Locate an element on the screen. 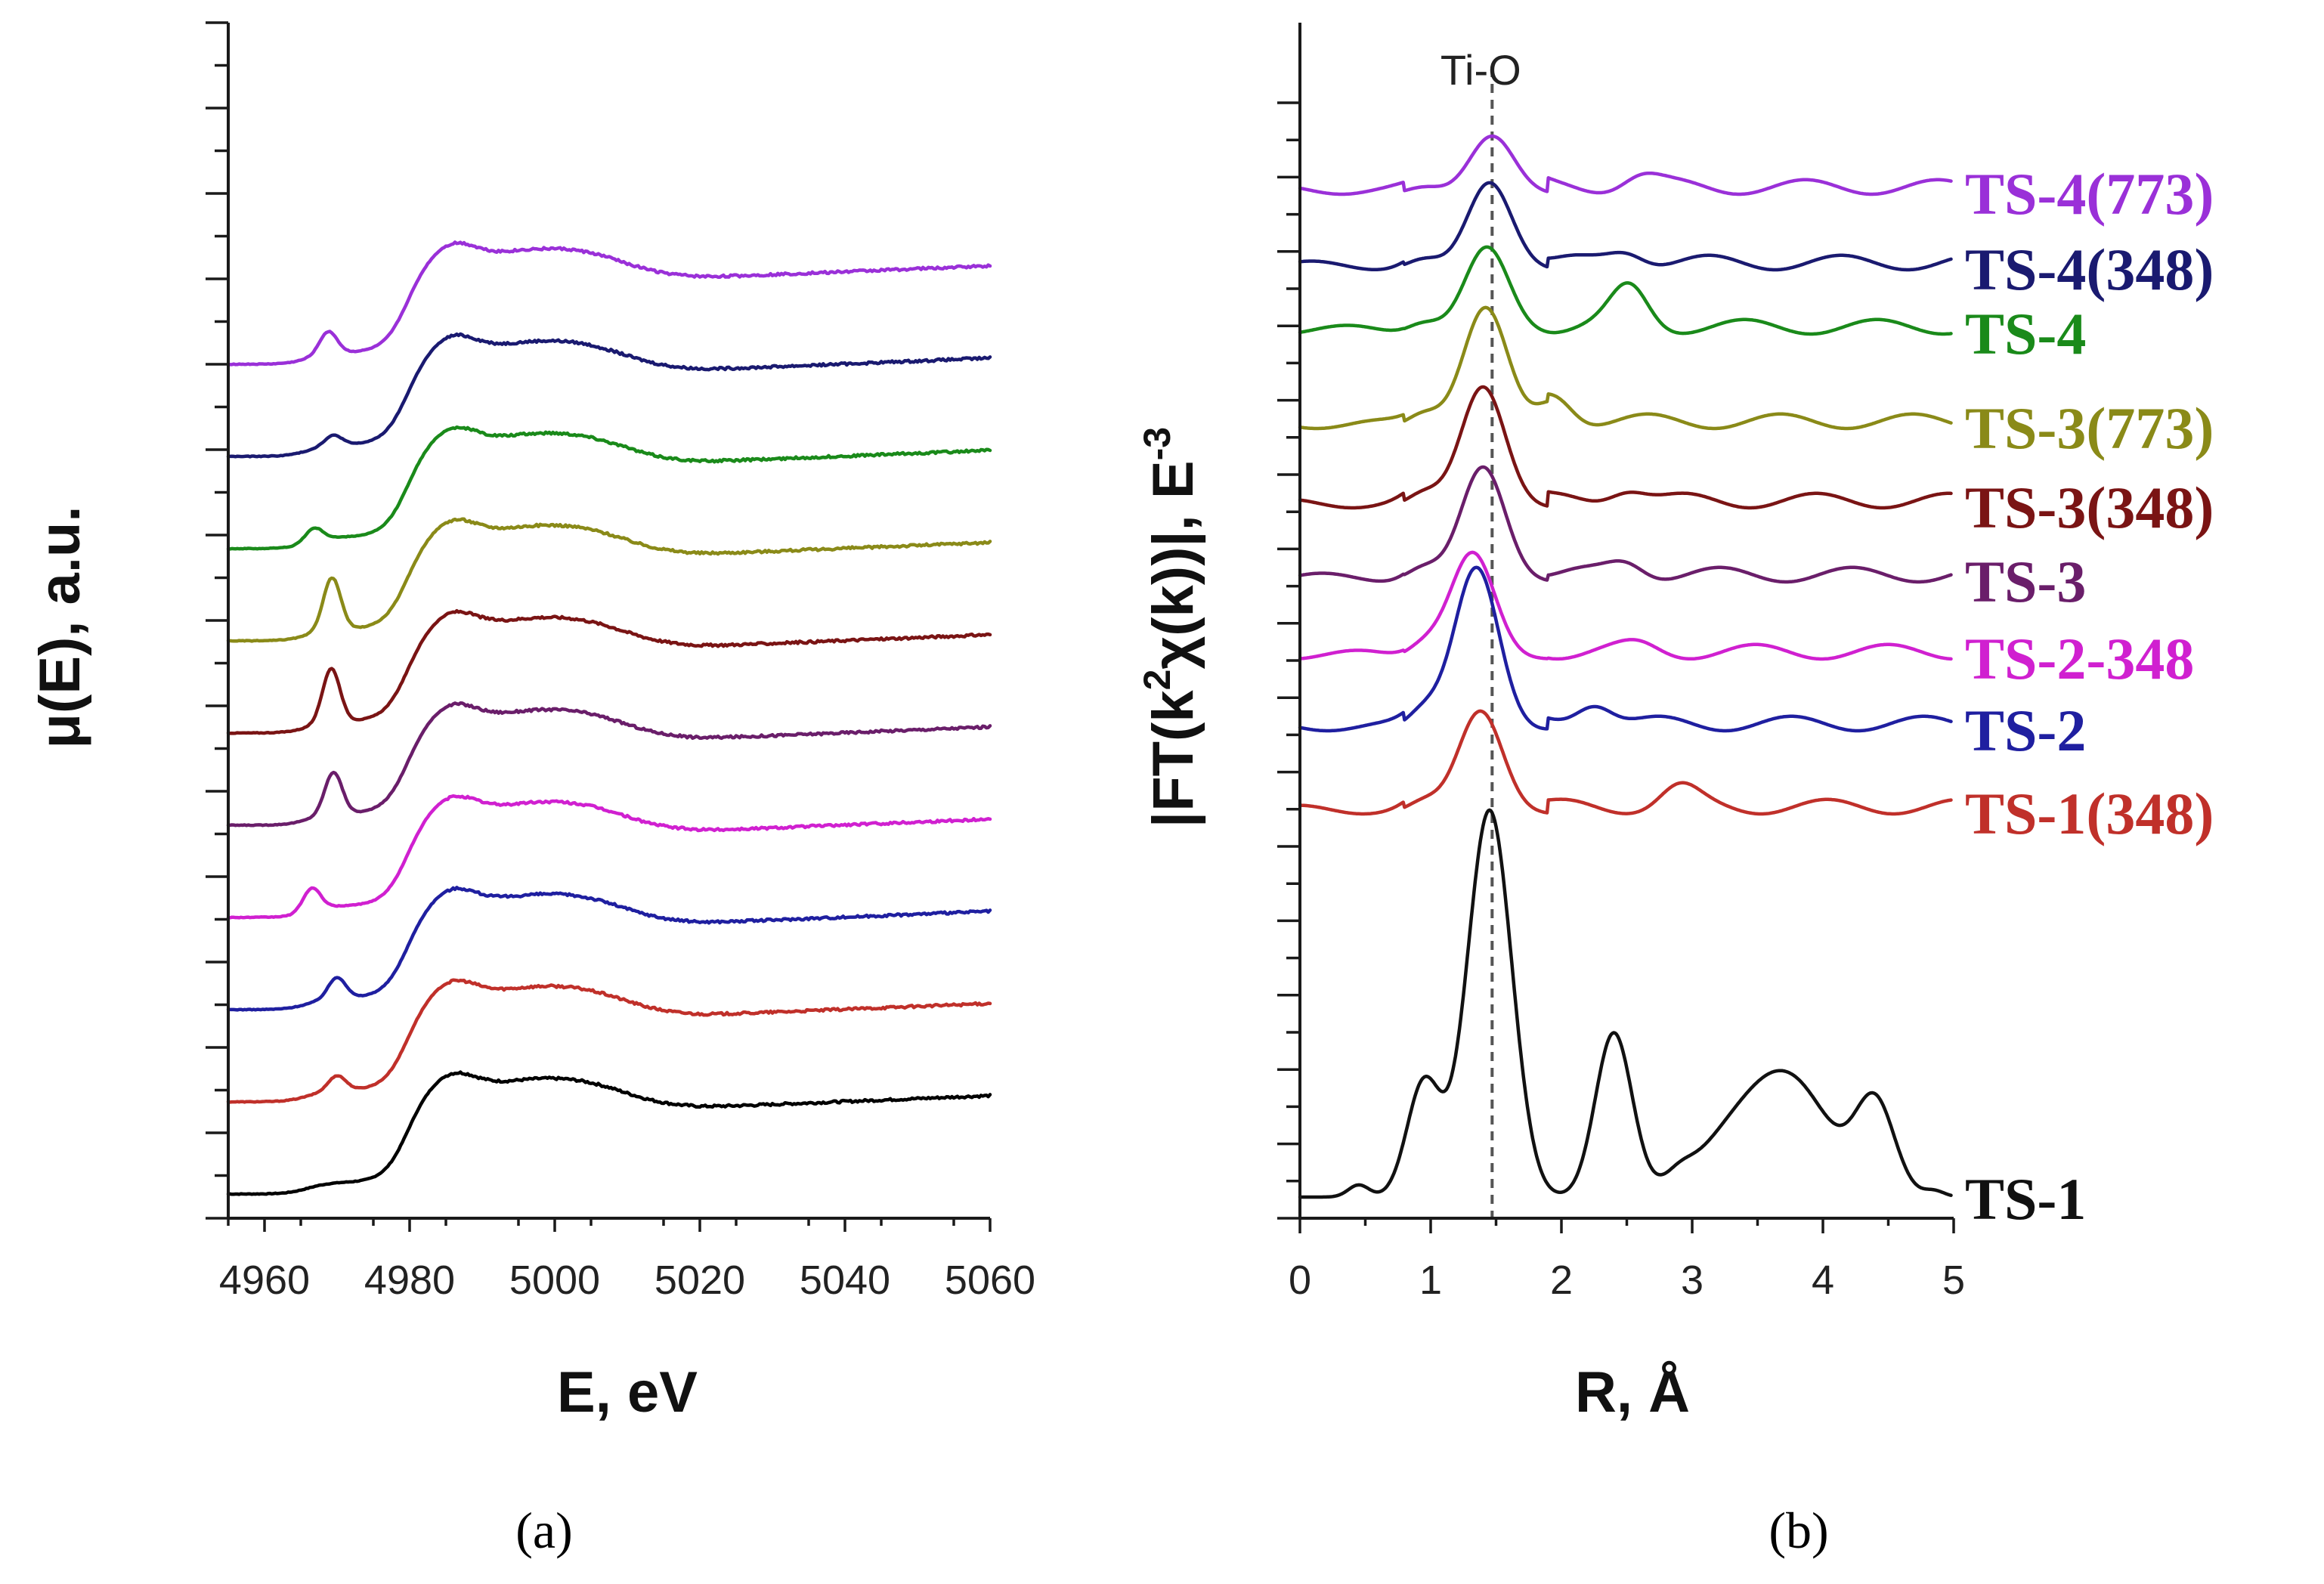 Image resolution: width=2324 pixels, height=1584 pixels. panel-a-y-axis-title: μ(E), a.u. is located at coordinates (60, 628).